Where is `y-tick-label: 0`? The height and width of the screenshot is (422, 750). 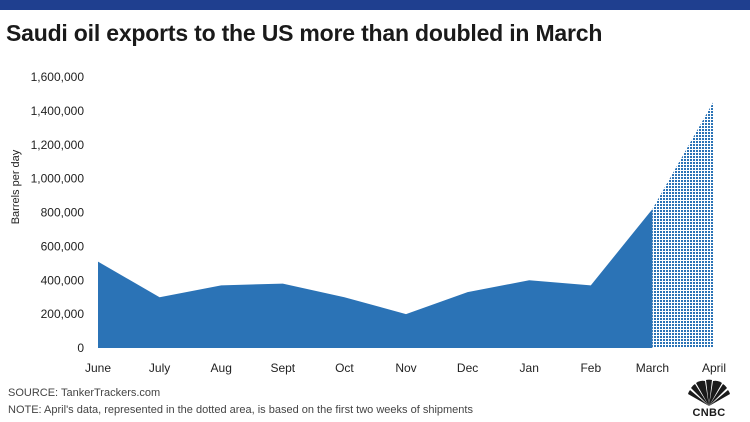
y-tick-label: 0 is located at coordinates (80, 348).